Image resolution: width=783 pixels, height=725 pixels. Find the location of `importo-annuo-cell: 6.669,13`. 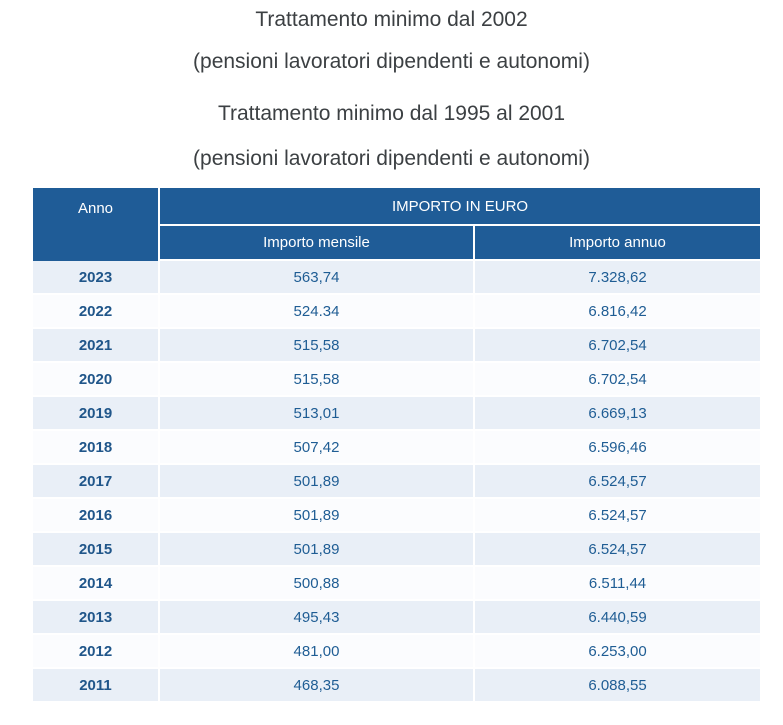

importo-annuo-cell: 6.669,13 is located at coordinates (618, 414).